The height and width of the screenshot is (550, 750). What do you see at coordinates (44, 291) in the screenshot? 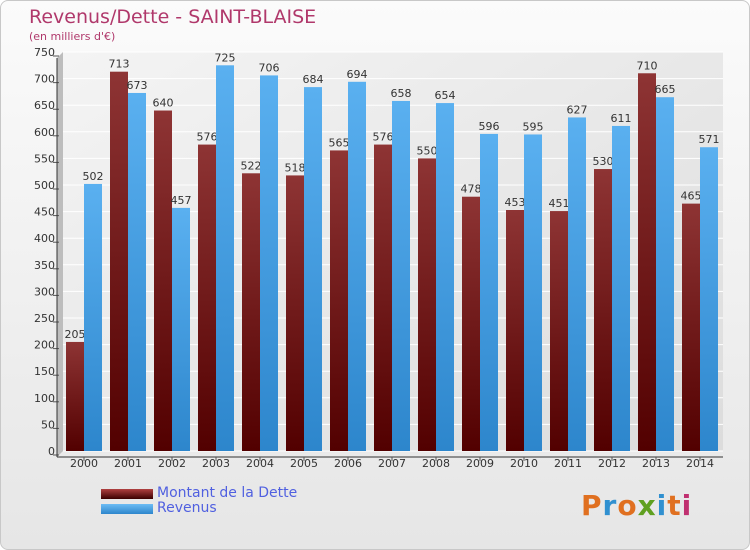
I see `y-tick-label: 300` at bounding box center [44, 291].